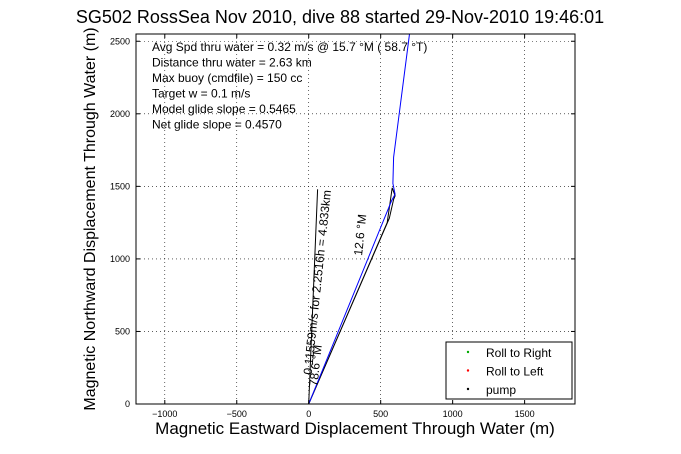 This screenshot has height=454, width=681. Describe the element at coordinates (237, 414) in the screenshot. I see `x-tick-label: −500` at that location.